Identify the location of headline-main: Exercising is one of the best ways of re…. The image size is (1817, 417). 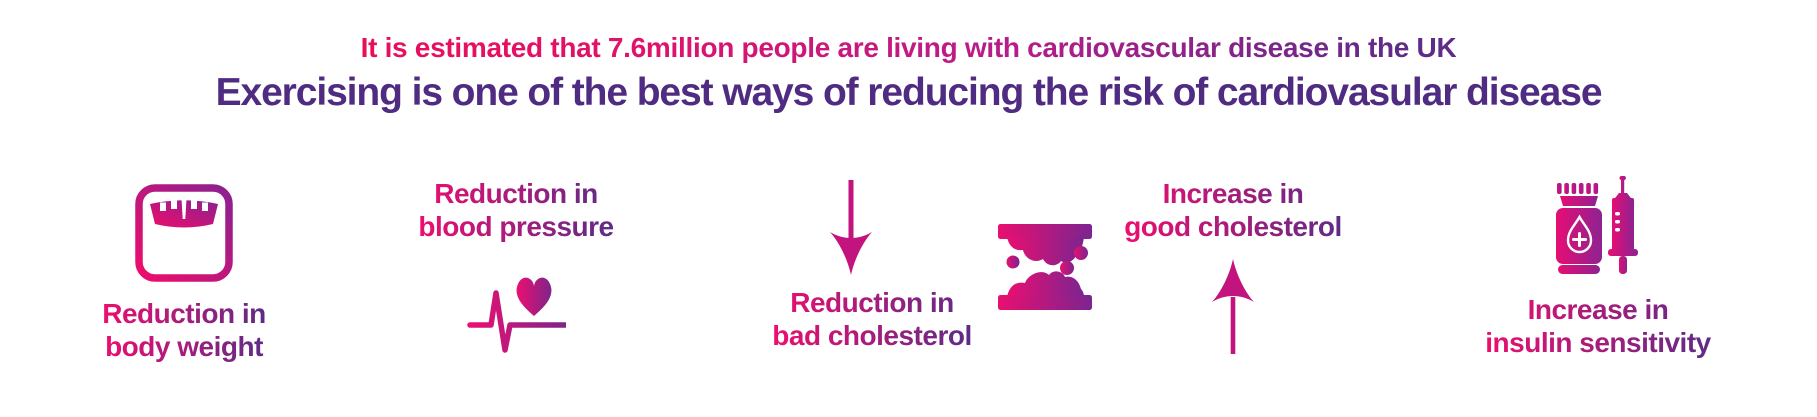
(909, 92).